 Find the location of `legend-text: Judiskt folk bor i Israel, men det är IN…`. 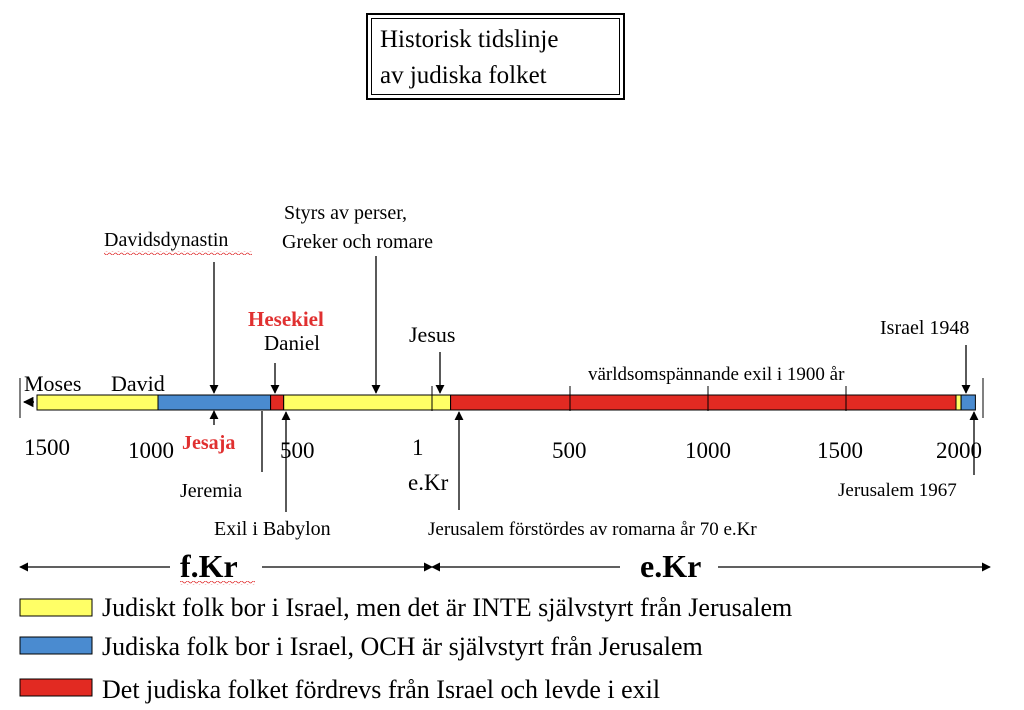

legend-text: Judiskt folk bor i Israel, men det är IN… is located at coordinates (447, 607).